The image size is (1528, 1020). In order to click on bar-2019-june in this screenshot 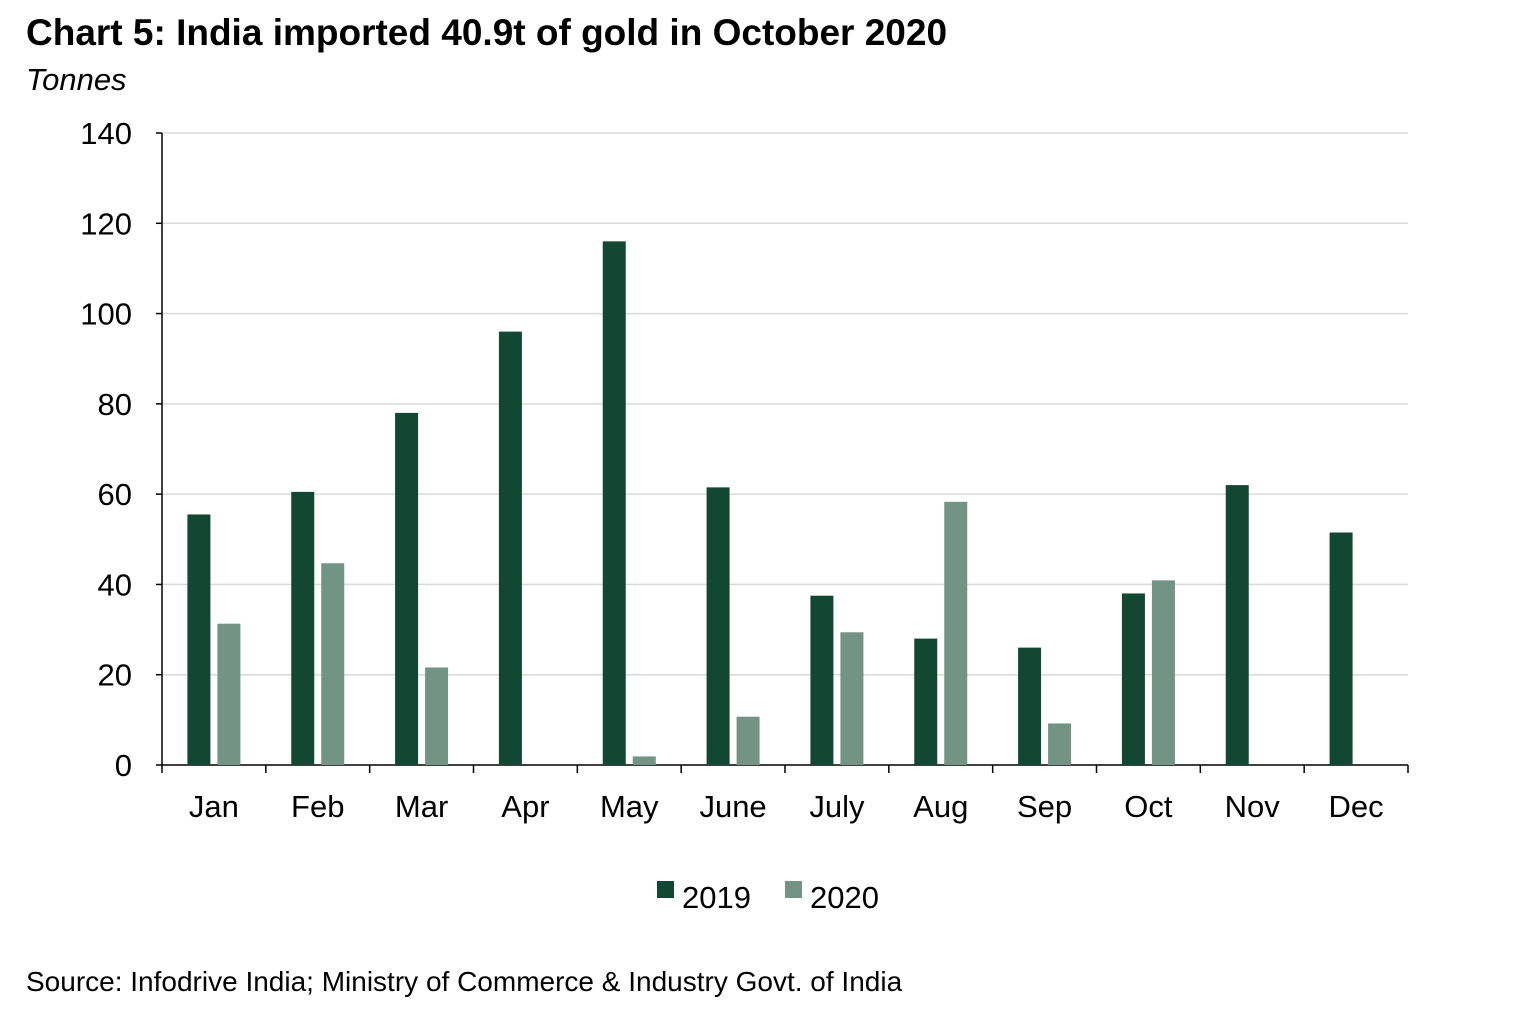, I will do `click(718, 626)`.